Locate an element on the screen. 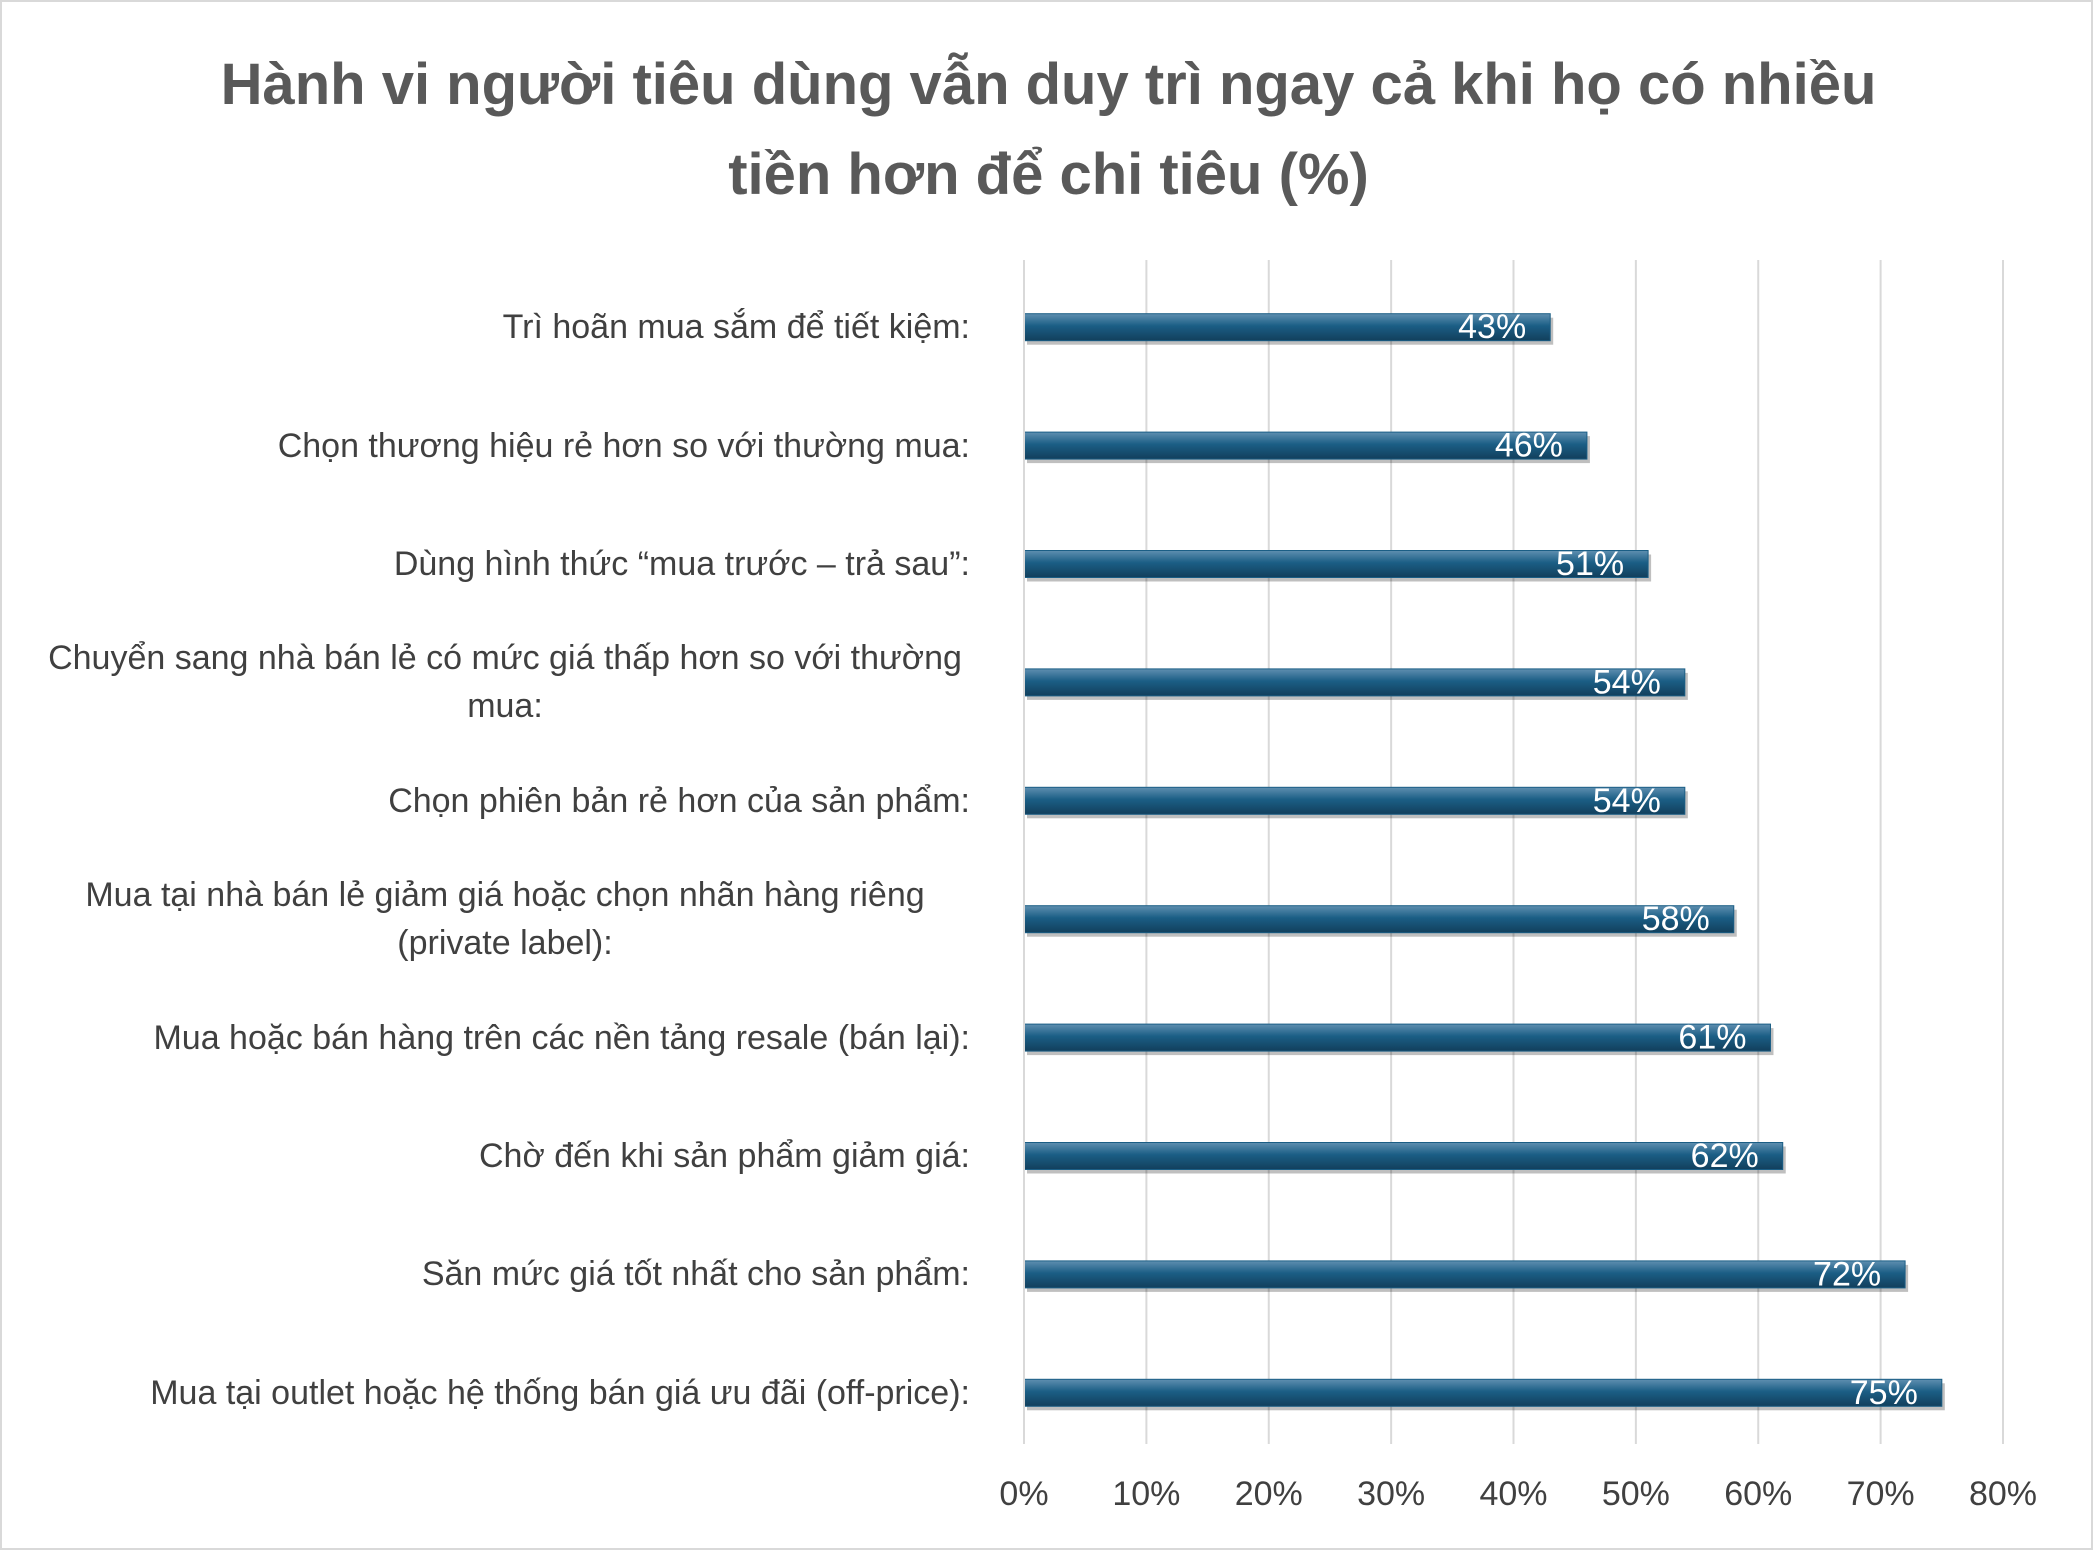  y-tick-label: Dùng hình thức “mua trước – trả sau”: is located at coordinates (681, 564).